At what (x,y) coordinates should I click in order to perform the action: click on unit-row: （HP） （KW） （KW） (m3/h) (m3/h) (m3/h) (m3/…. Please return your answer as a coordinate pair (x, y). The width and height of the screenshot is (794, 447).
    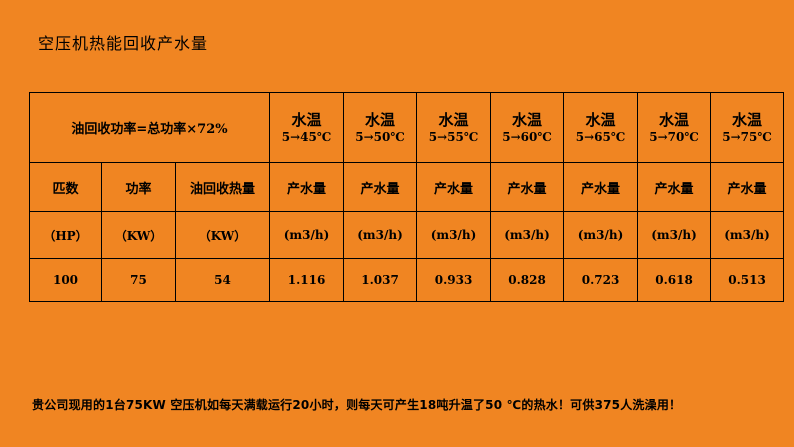
    Looking at the image, I should click on (407, 235).